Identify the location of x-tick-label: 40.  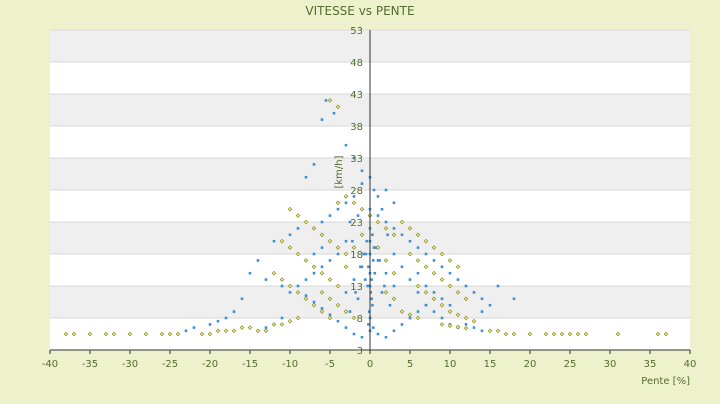
(690, 364).